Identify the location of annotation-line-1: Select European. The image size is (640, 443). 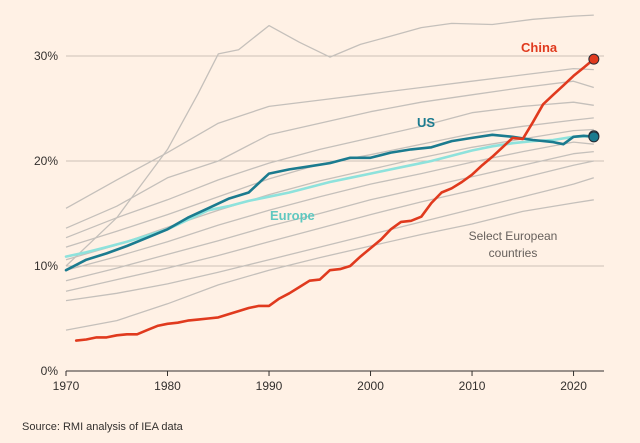
(513, 236).